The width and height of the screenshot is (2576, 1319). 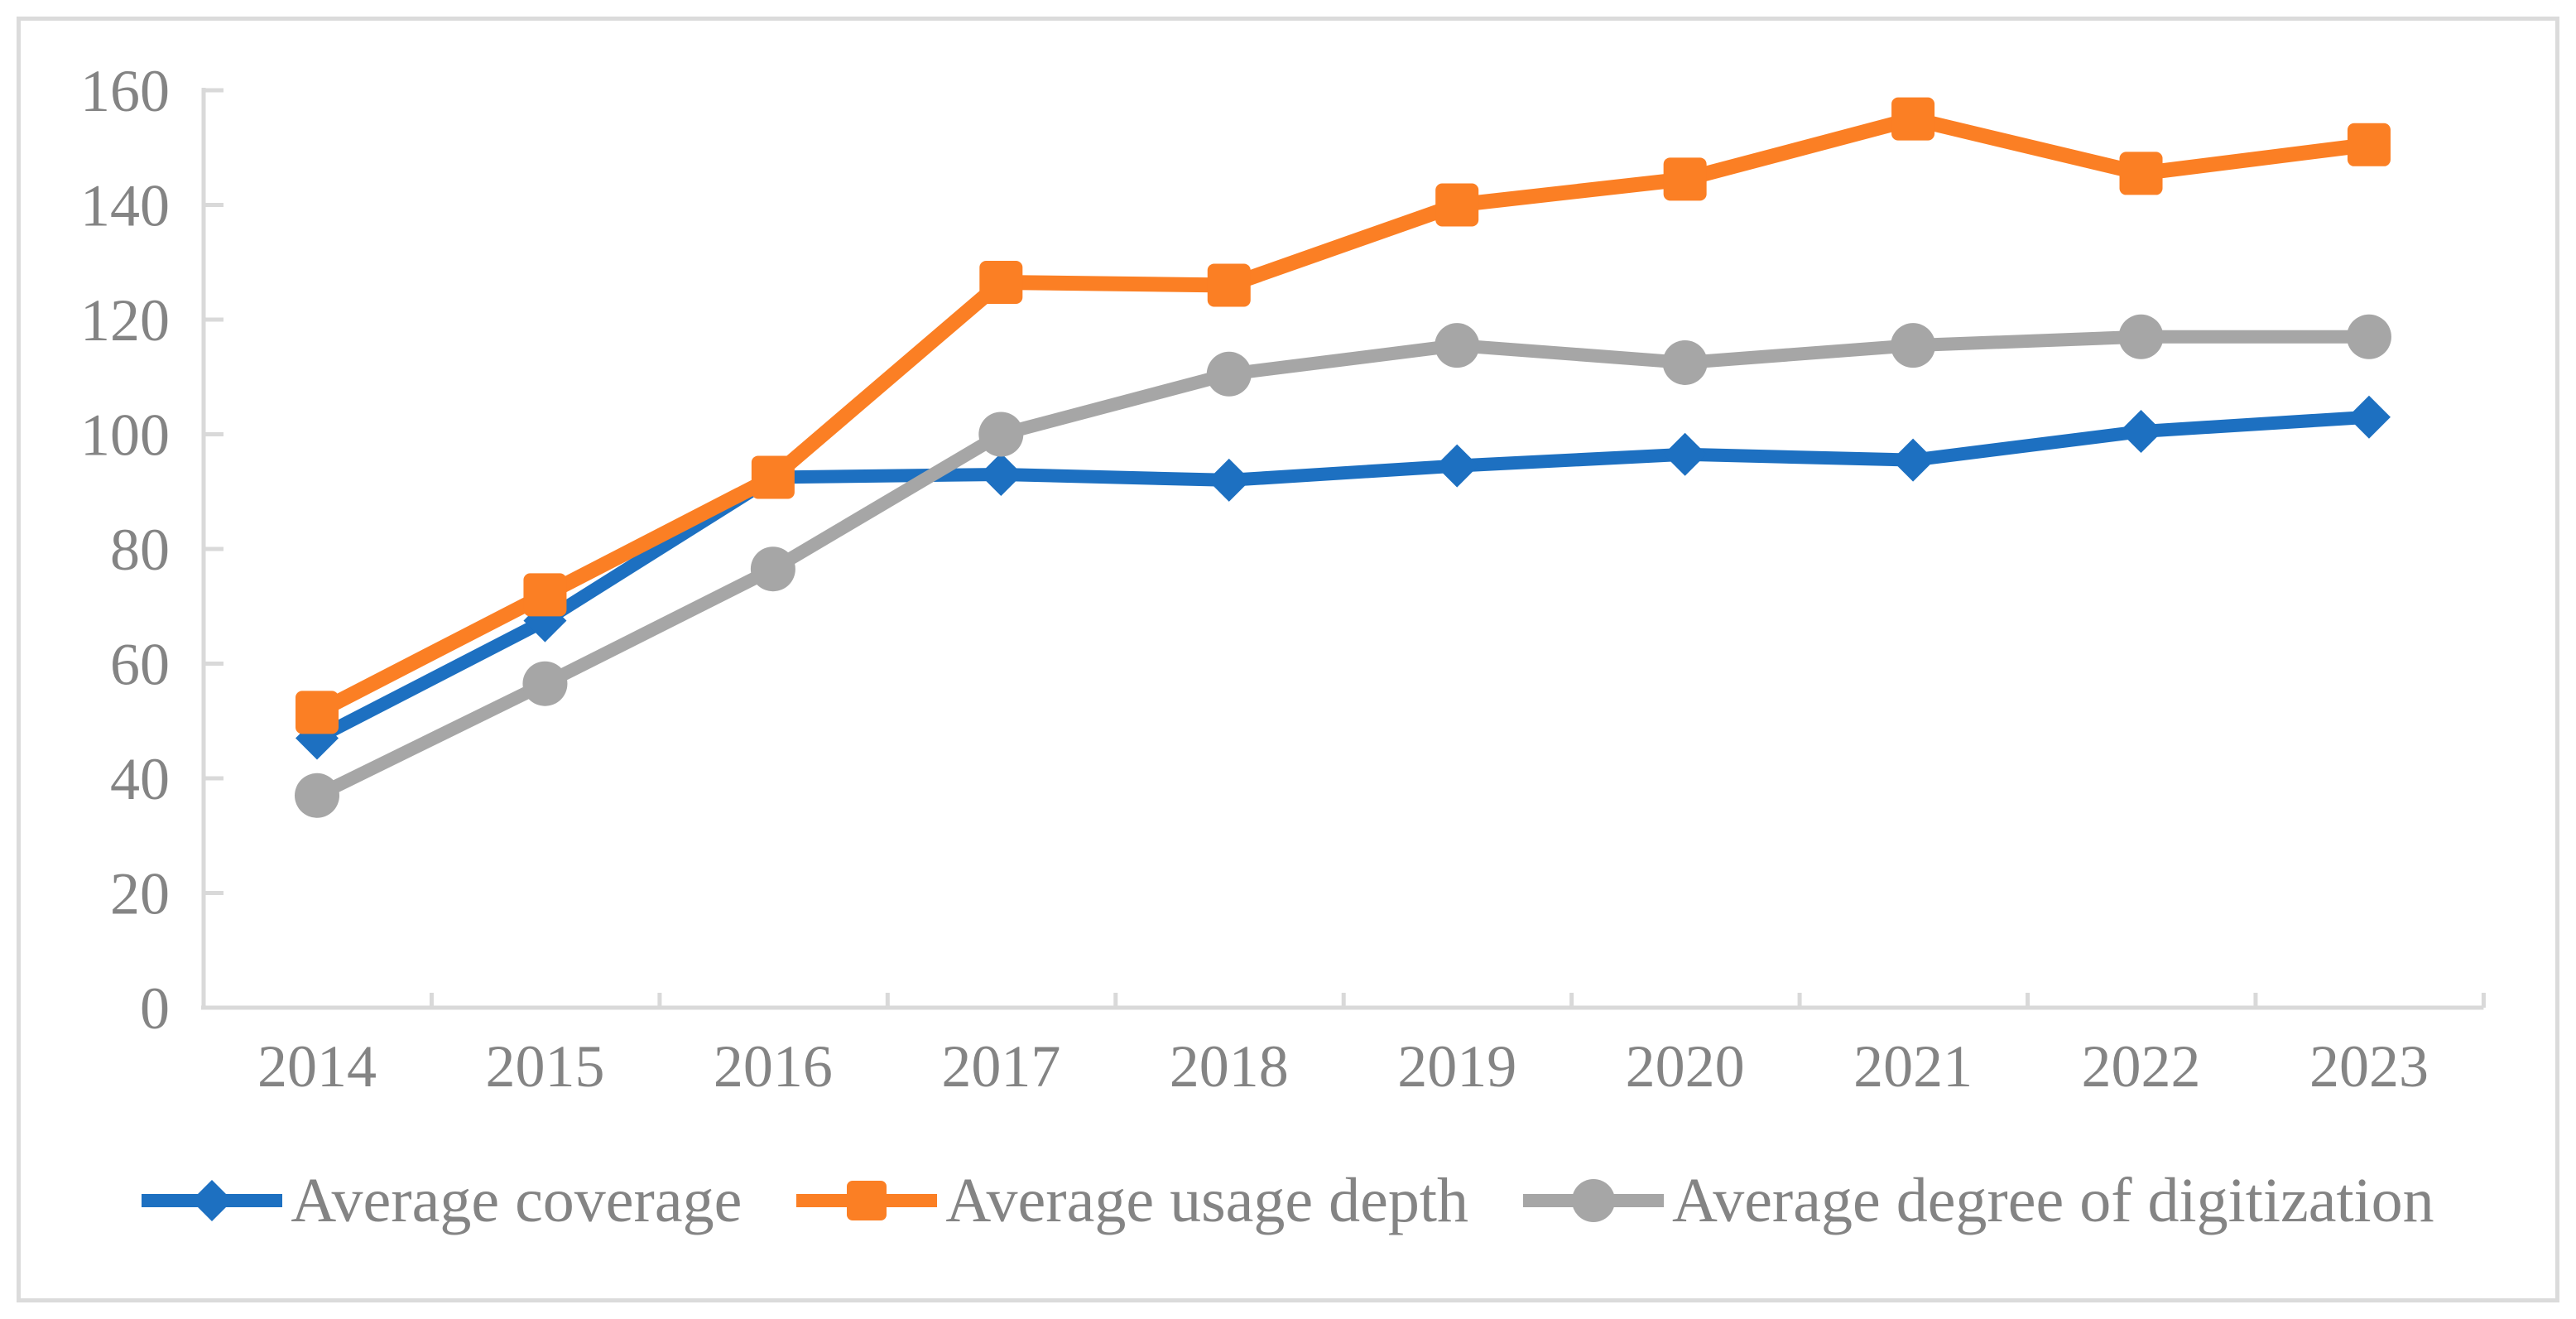 What do you see at coordinates (140, 665) in the screenshot?
I see `y-tick-label: 60` at bounding box center [140, 665].